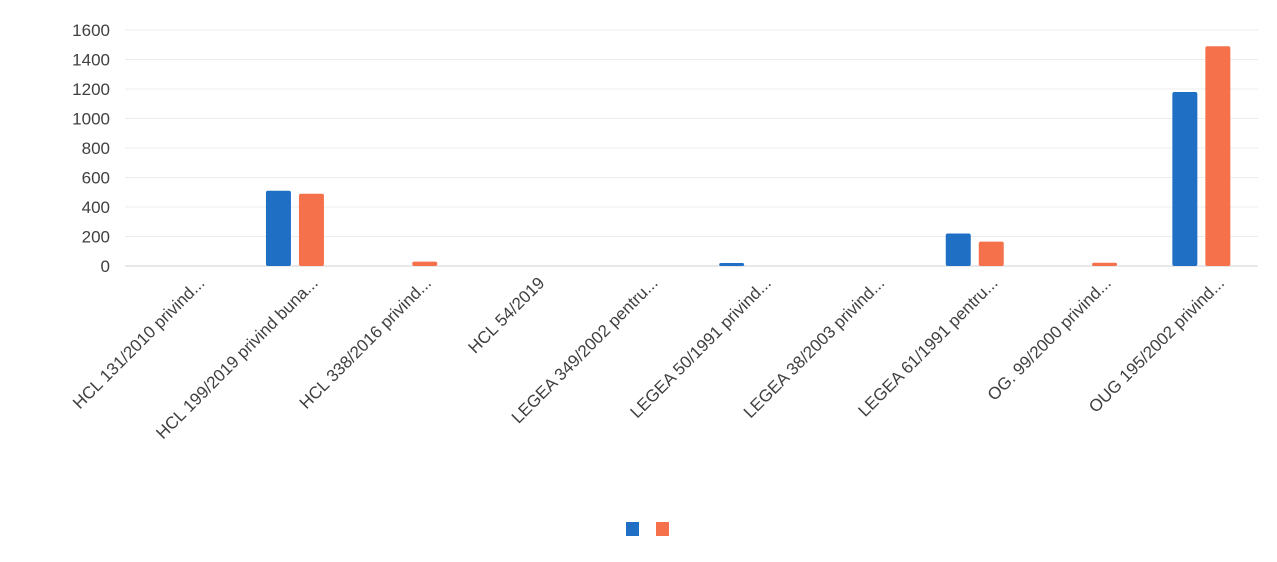 This screenshot has height=562, width=1277. I want to click on y-tick-label: 800, so click(96, 148).